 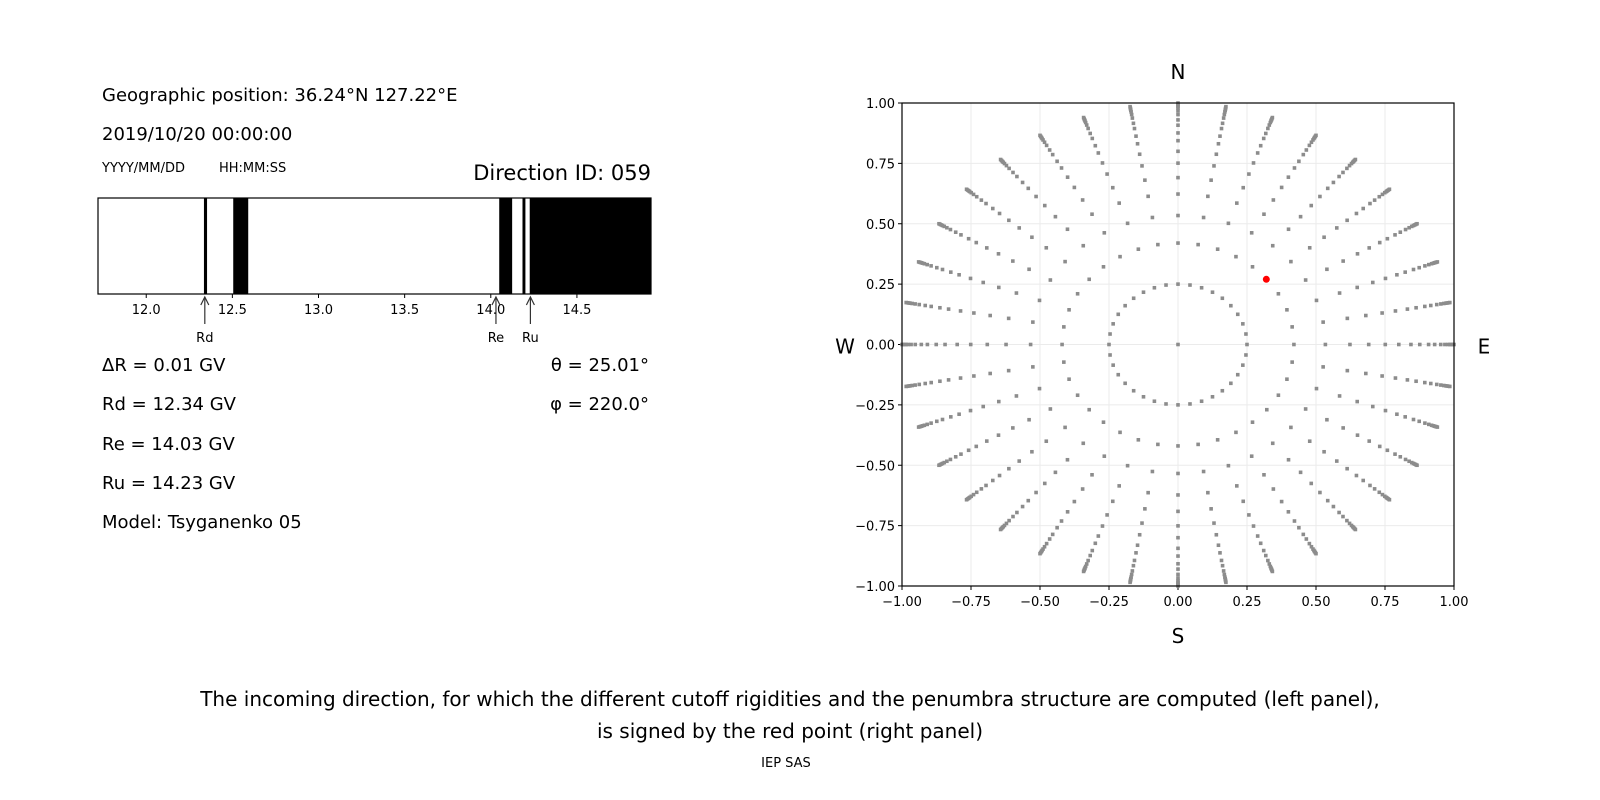 I want to click on date-format-label: YYYY/MM/DD, so click(x=143, y=168).